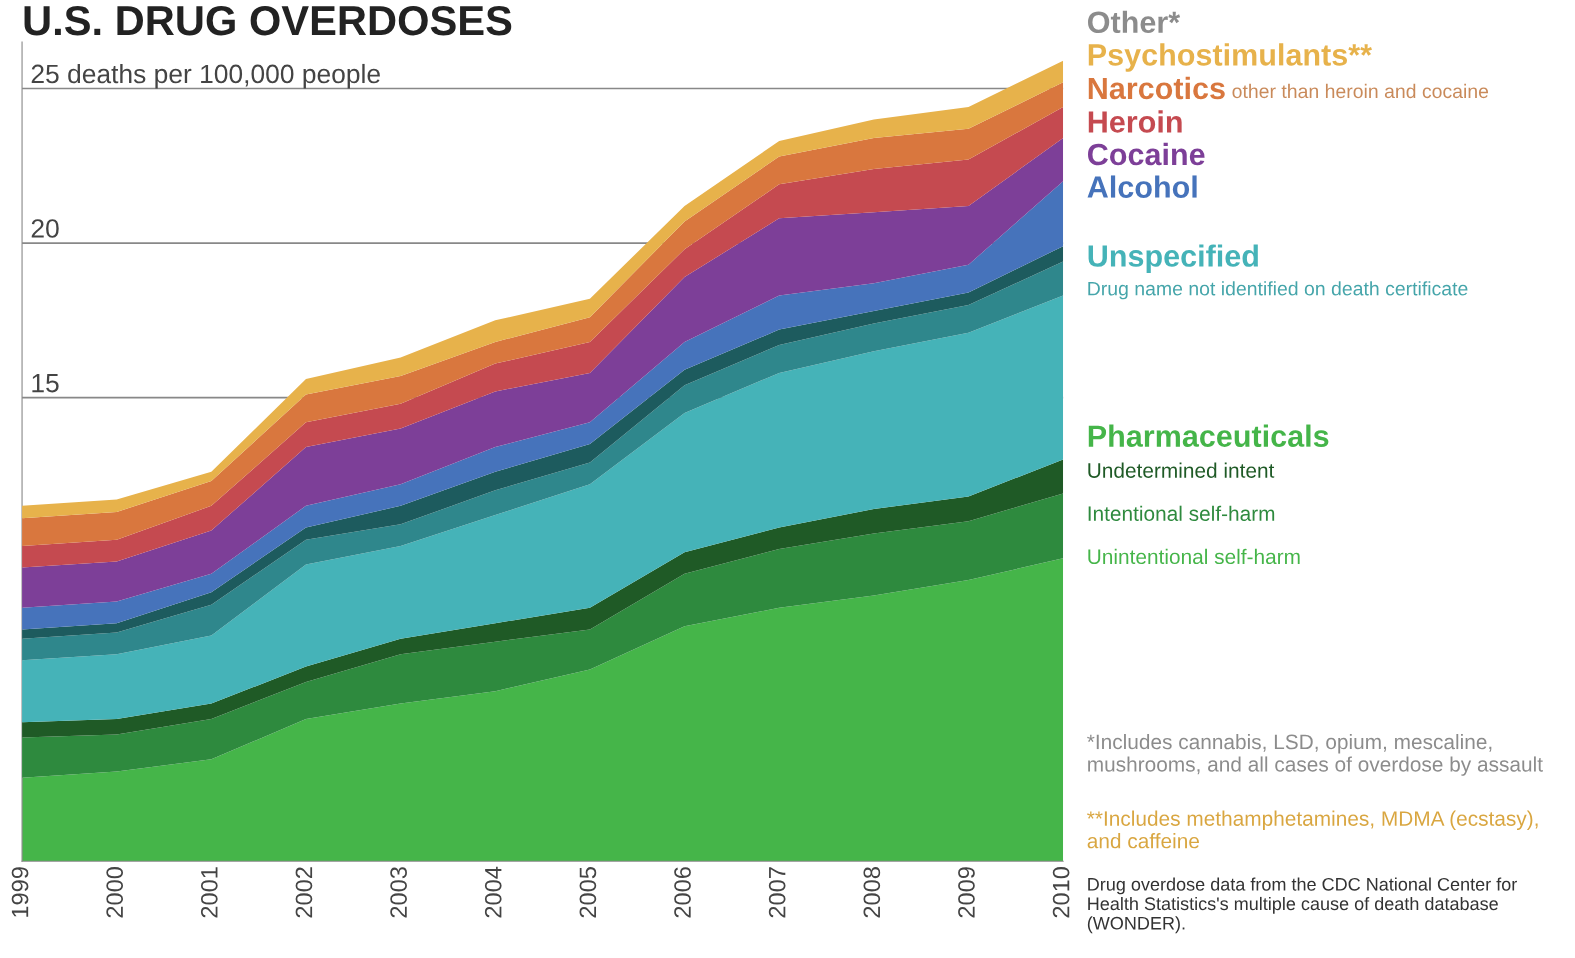 The width and height of the screenshot is (1575, 958). I want to click on y-tick-label: 15, so click(45, 383).